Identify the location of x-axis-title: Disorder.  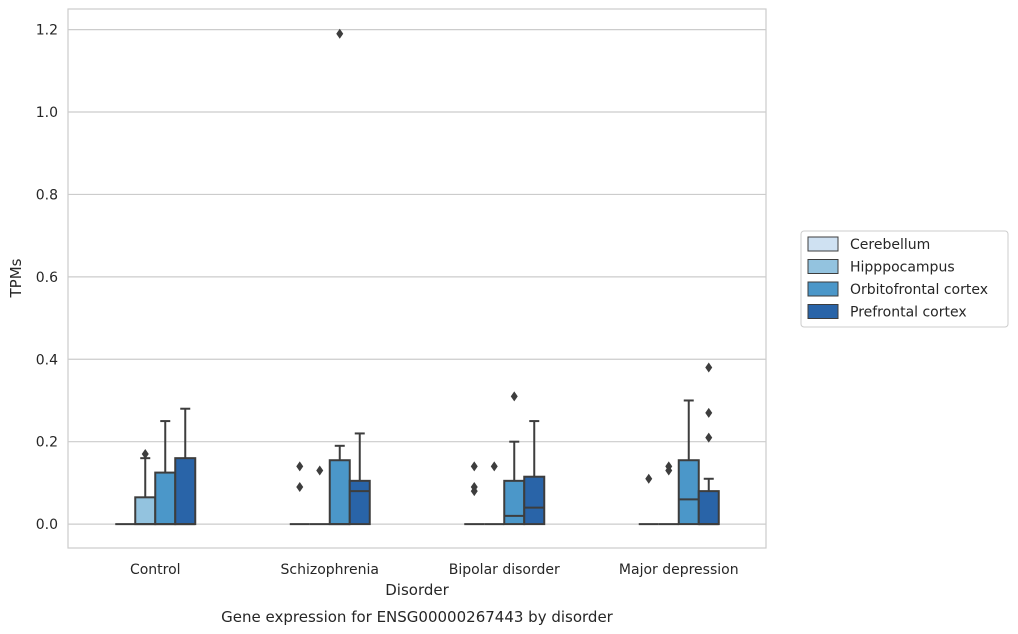
(417, 590).